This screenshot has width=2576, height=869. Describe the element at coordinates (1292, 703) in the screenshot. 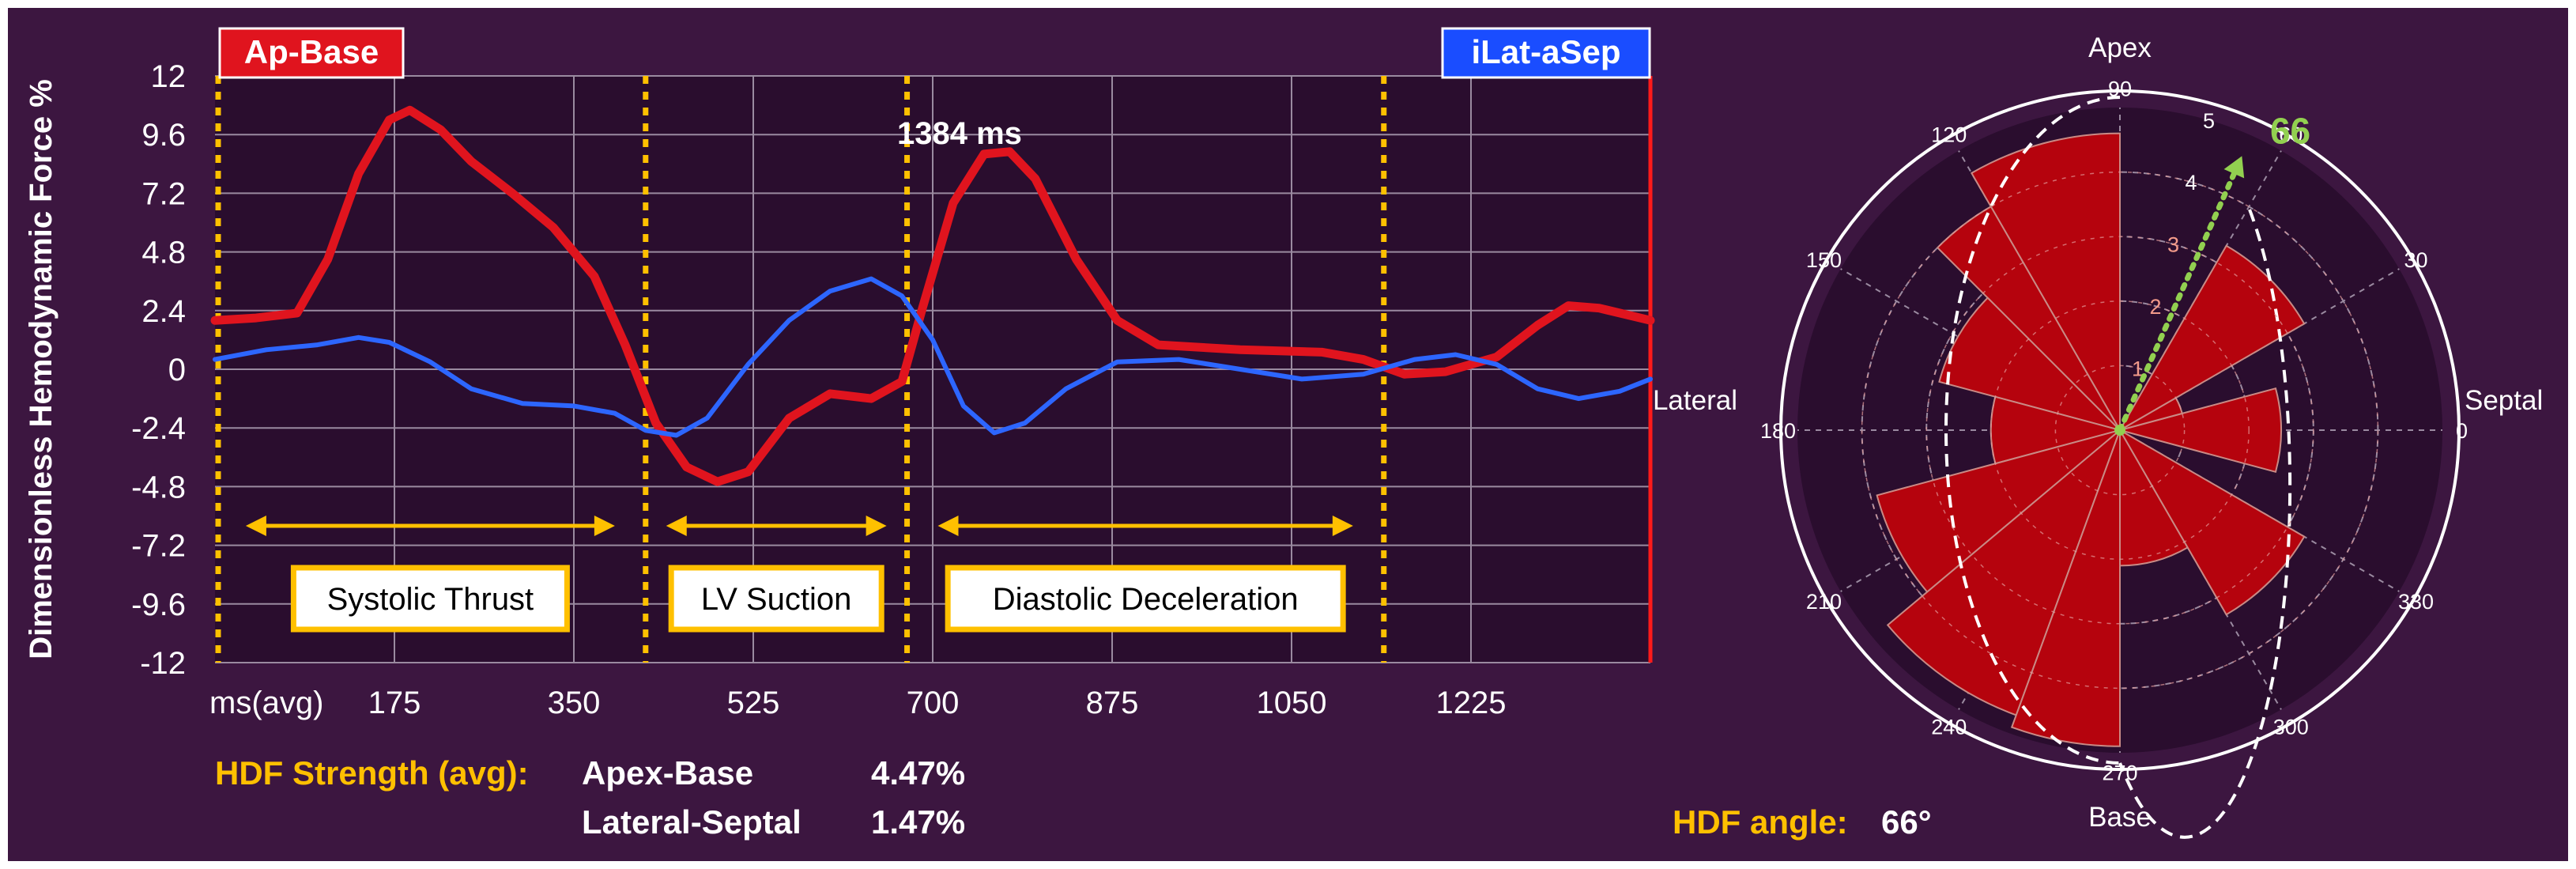

I see `x-tick-label: 1050` at that location.